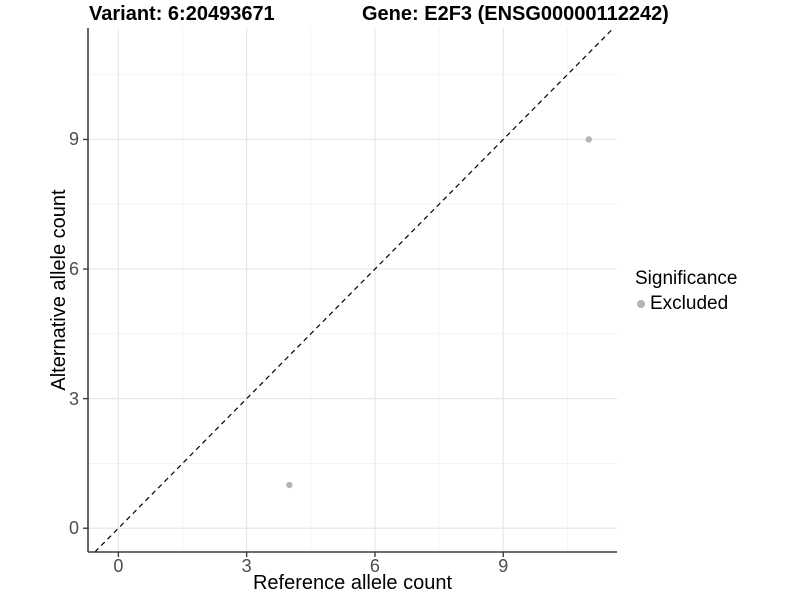  I want to click on legend-item-label: Excluded, so click(689, 303).